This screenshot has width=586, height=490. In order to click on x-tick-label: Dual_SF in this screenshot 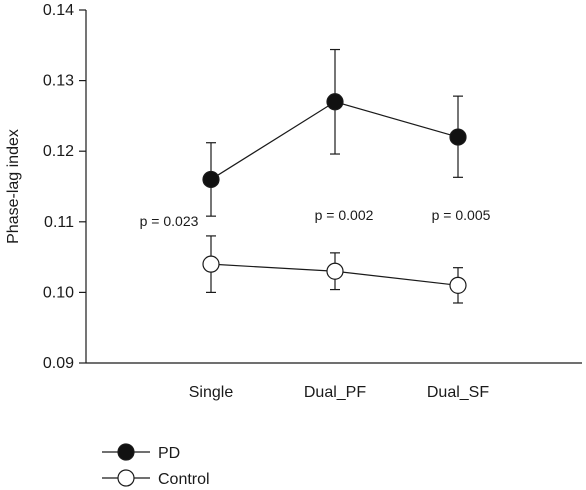, I will do `click(458, 392)`.